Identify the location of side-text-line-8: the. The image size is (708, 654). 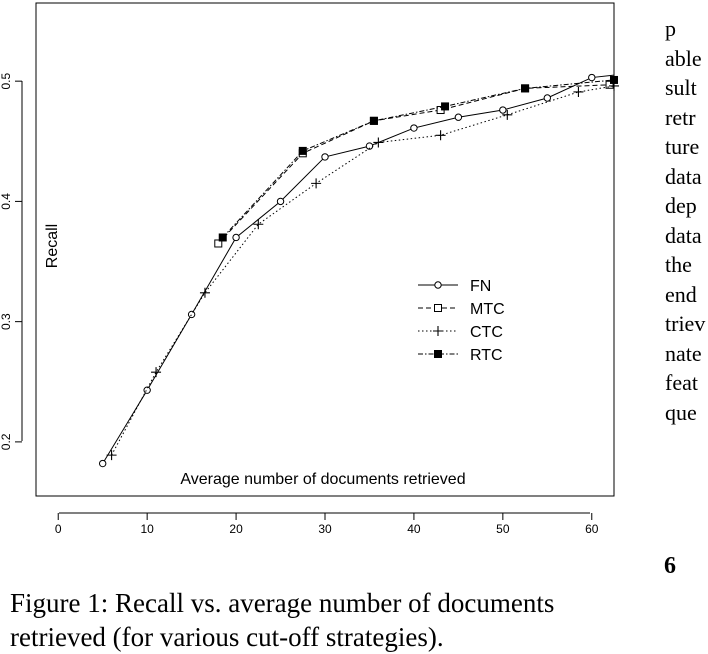
(678, 264).